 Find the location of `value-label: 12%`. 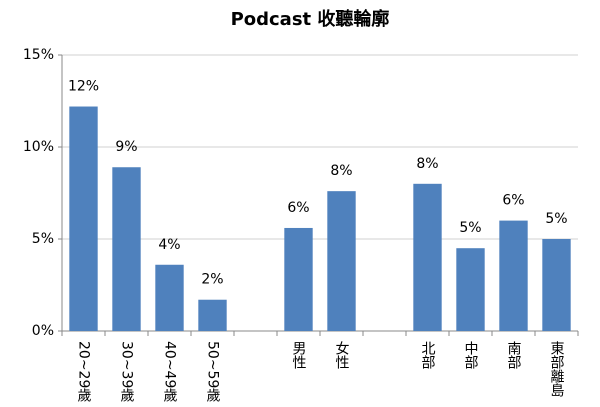

value-label: 12% is located at coordinates (83, 87).